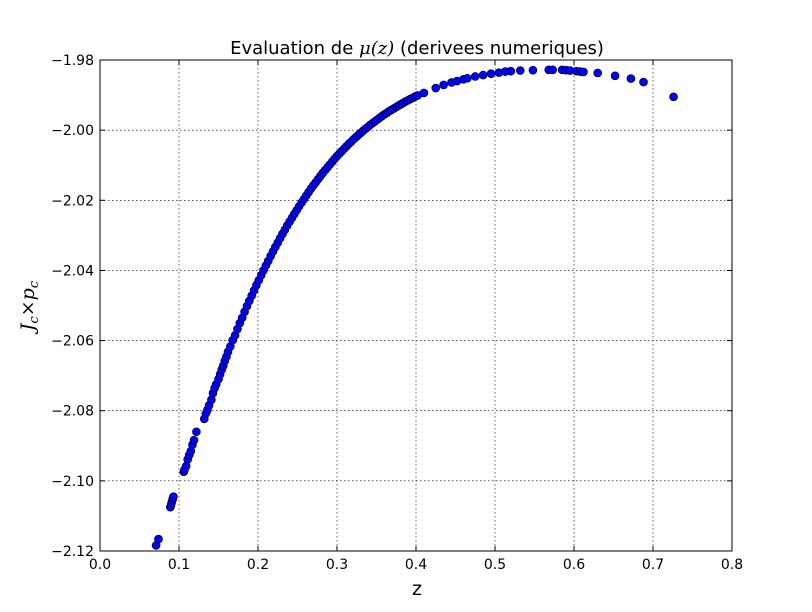 This screenshot has width=812, height=612. I want to click on y-tick-label: −2.00, so click(72, 131).